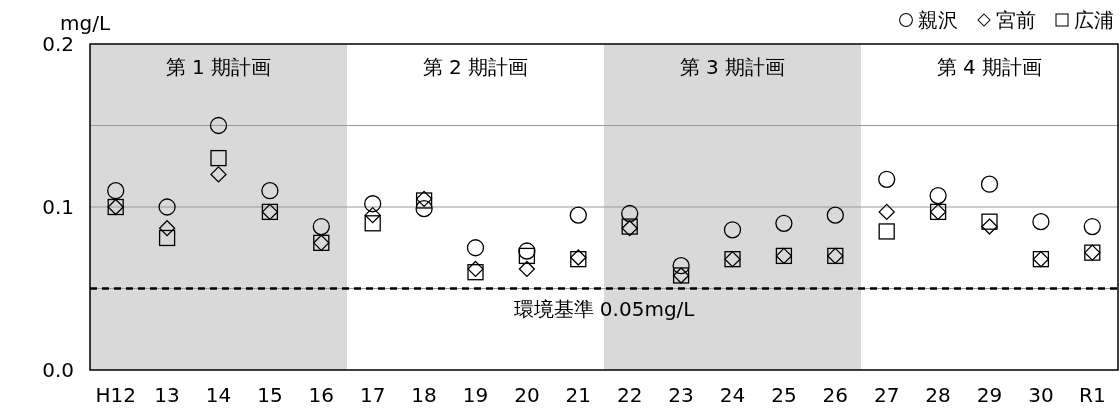 The image size is (1120, 414). Describe the element at coordinates (732, 67) in the screenshot. I see `band-label: 第 3 期計画` at that location.